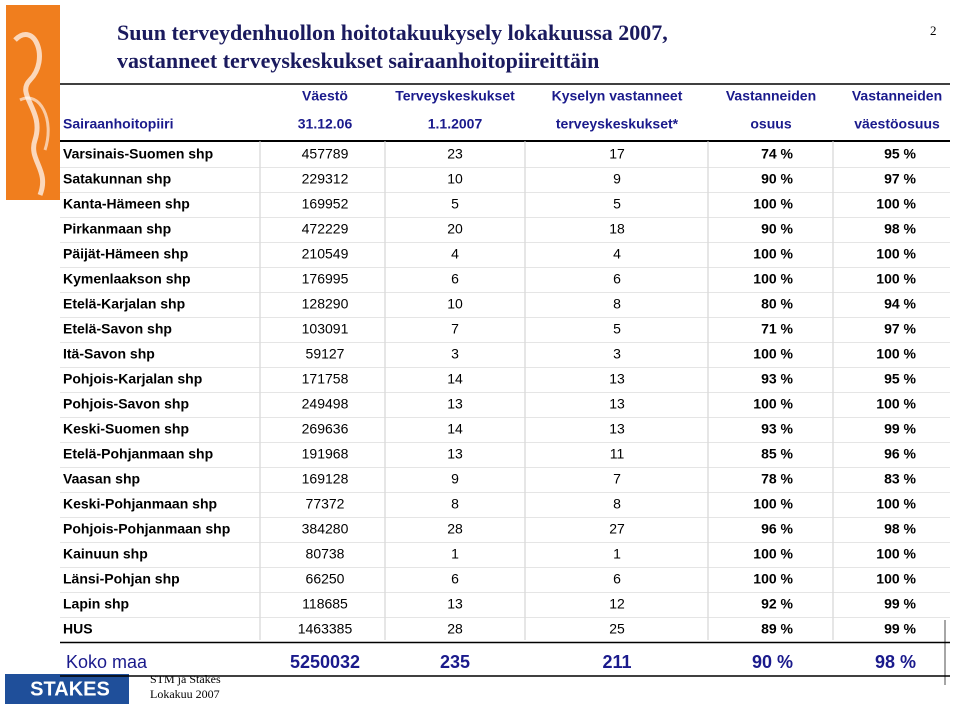 The width and height of the screenshot is (960, 705). What do you see at coordinates (126, 429) in the screenshot?
I see `row-label: Keski-Suomen shp` at bounding box center [126, 429].